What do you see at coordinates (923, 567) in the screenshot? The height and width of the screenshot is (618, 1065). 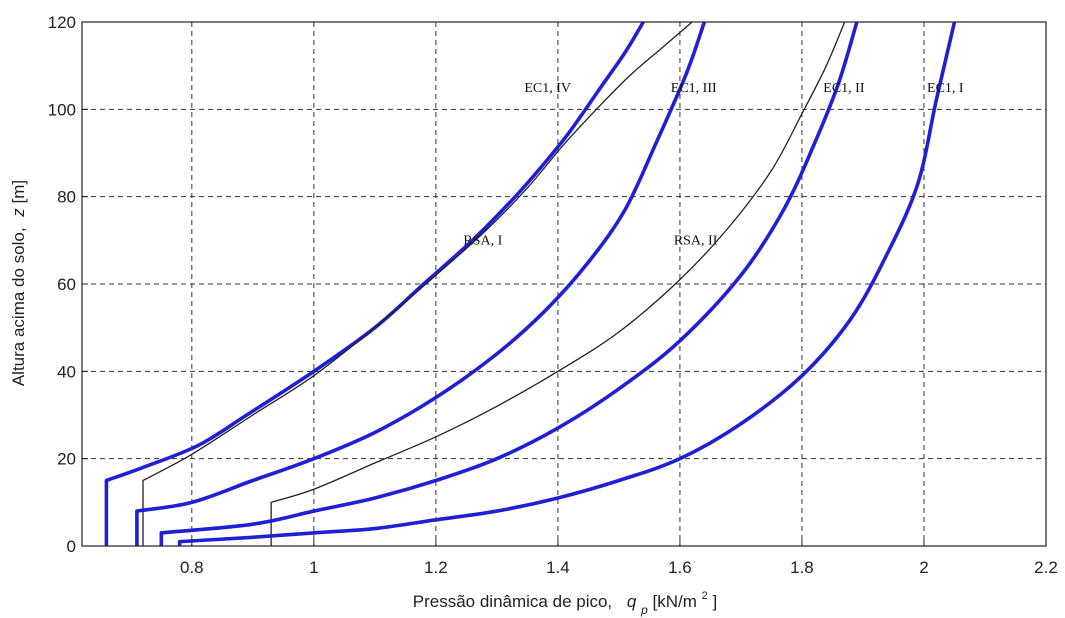 I see `x-tick-label: 2` at bounding box center [923, 567].